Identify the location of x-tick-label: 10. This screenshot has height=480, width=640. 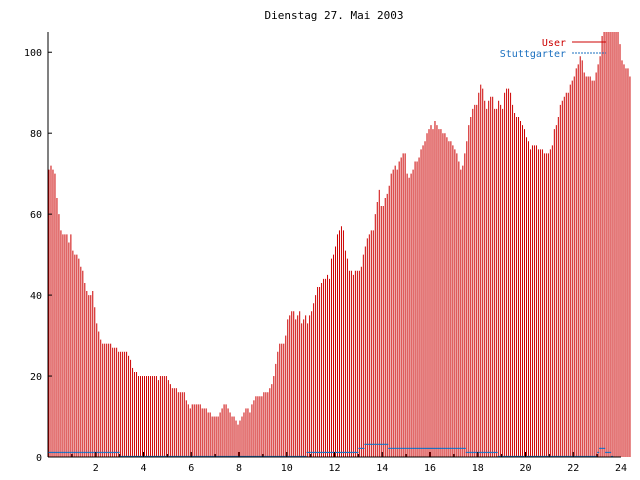
(287, 468).